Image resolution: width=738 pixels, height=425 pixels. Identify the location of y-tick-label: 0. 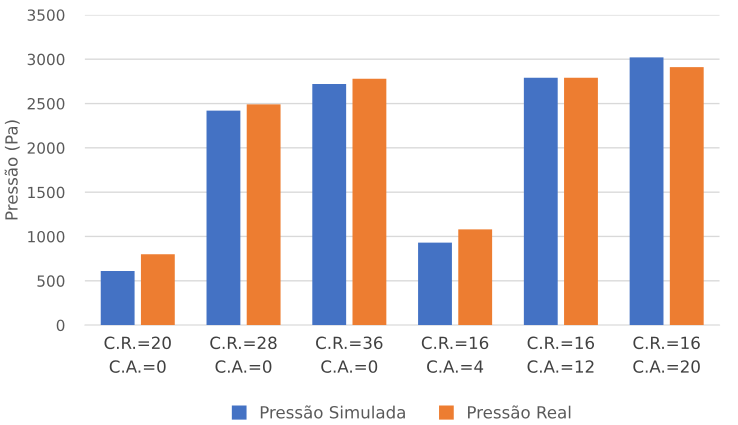
(60, 326).